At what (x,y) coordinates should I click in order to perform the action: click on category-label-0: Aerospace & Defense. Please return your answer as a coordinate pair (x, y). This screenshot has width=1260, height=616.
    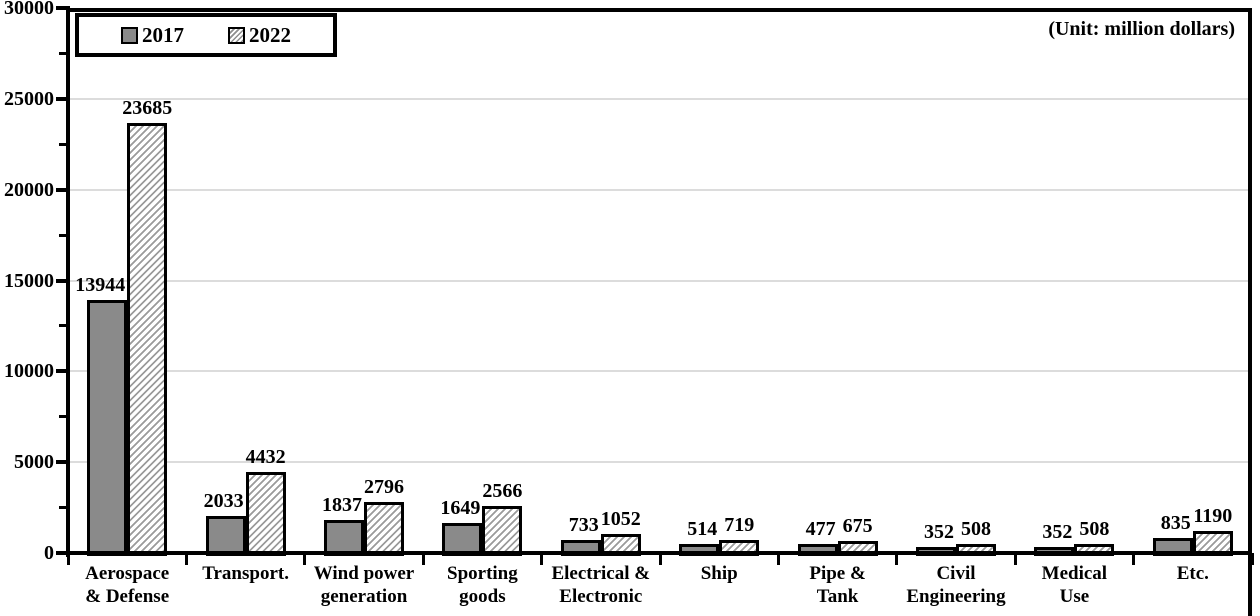
    Looking at the image, I should click on (127, 585).